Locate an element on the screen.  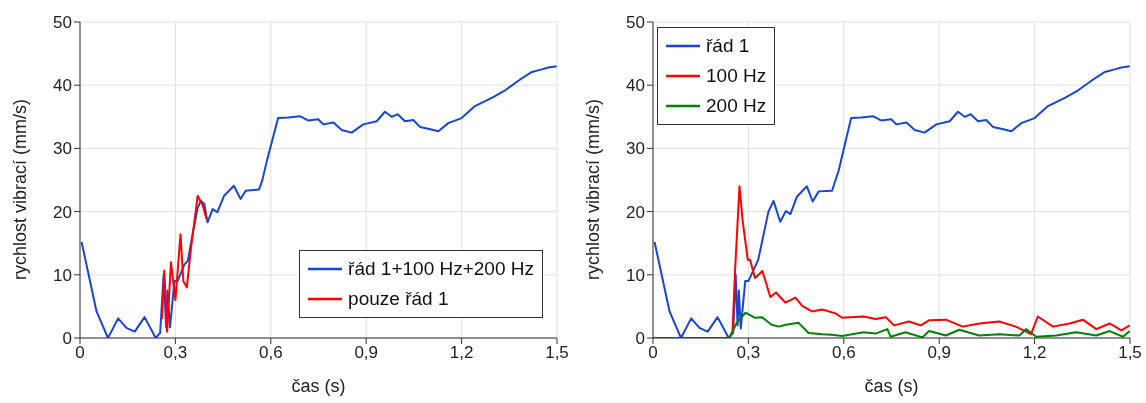
legend-label: řád 1+100 Hz+200 Hz is located at coordinates (441, 269).